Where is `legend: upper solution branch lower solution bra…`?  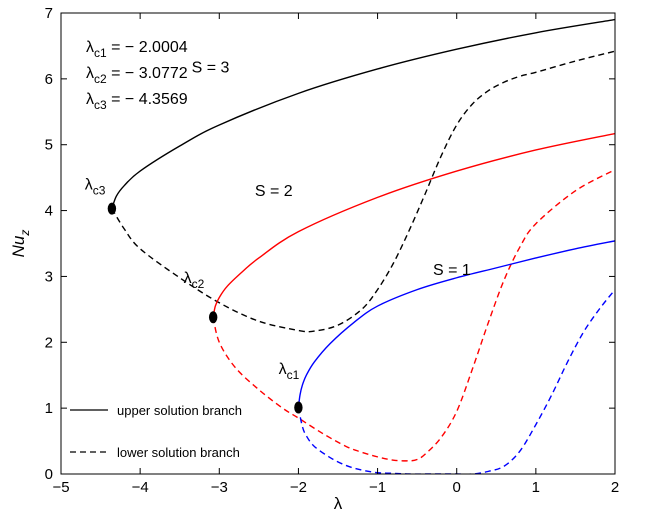 legend: upper solution branch lower solution bra… is located at coordinates (156, 431).